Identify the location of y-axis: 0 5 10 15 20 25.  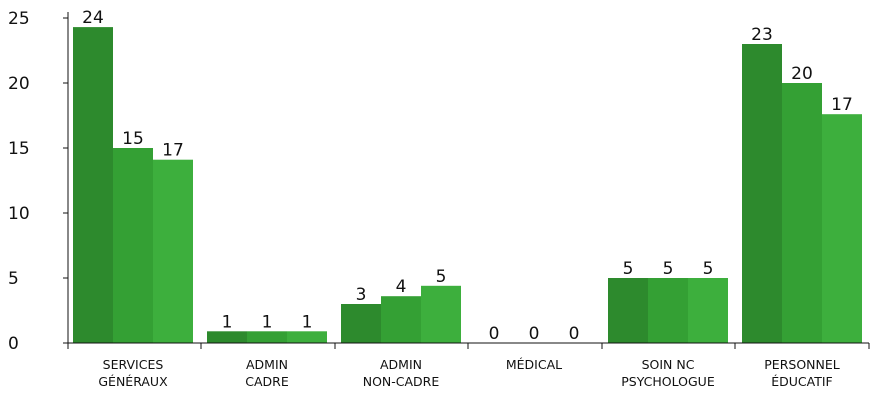
(38, 181).